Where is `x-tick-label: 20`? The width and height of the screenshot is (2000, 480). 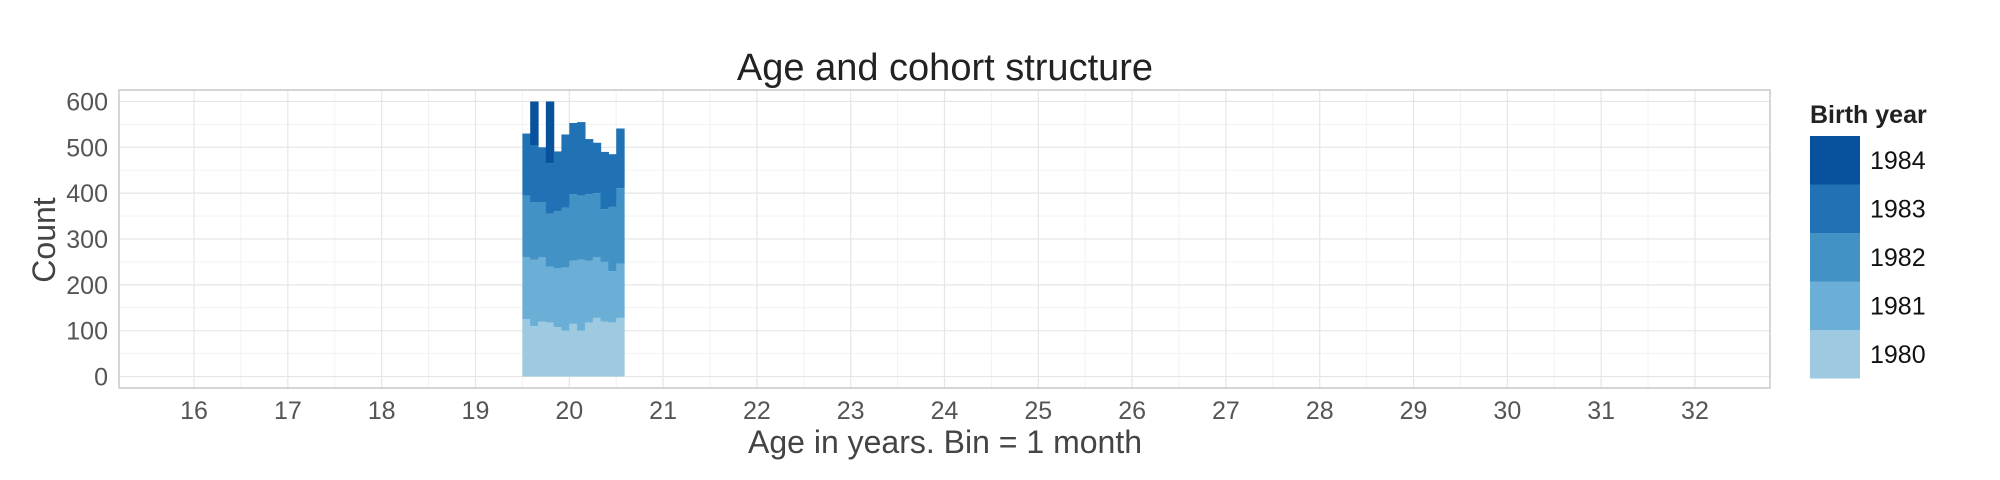 x-tick-label: 20 is located at coordinates (569, 411).